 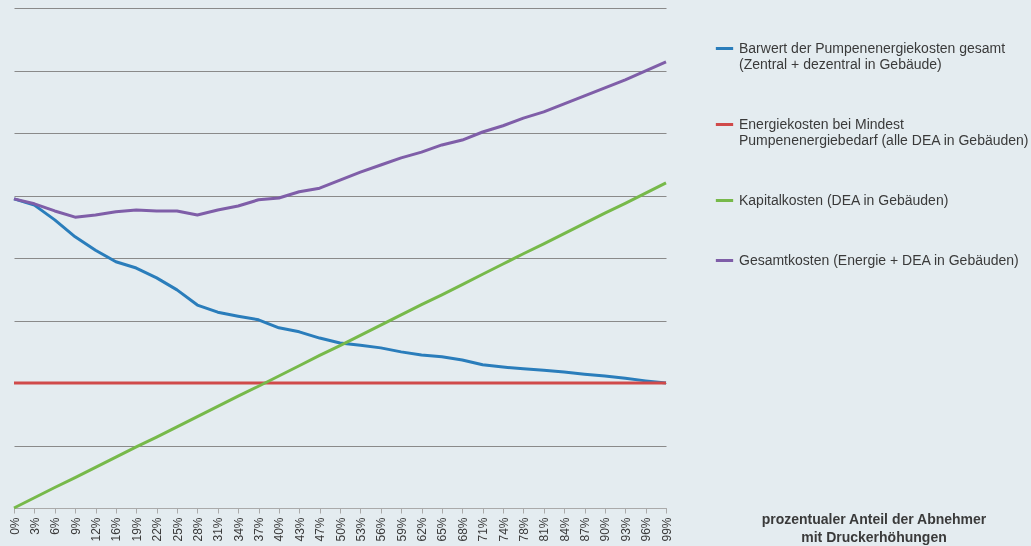 What do you see at coordinates (503, 529) in the screenshot?
I see `x-tick-label: 74%` at bounding box center [503, 529].